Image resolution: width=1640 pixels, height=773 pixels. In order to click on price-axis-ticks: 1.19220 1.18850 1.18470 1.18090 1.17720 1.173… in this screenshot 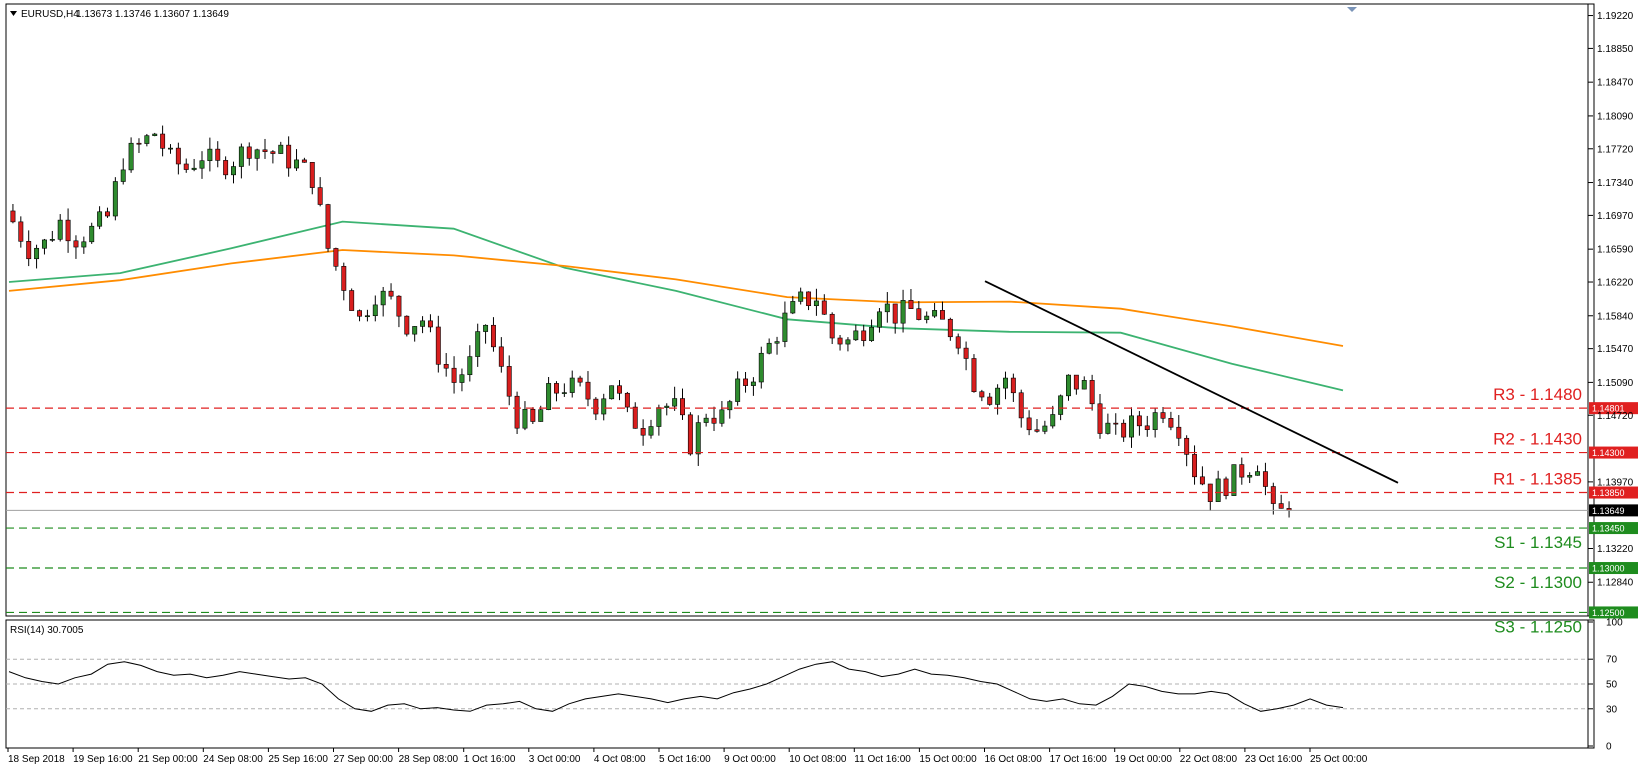, I will do `click(1611, 300)`.